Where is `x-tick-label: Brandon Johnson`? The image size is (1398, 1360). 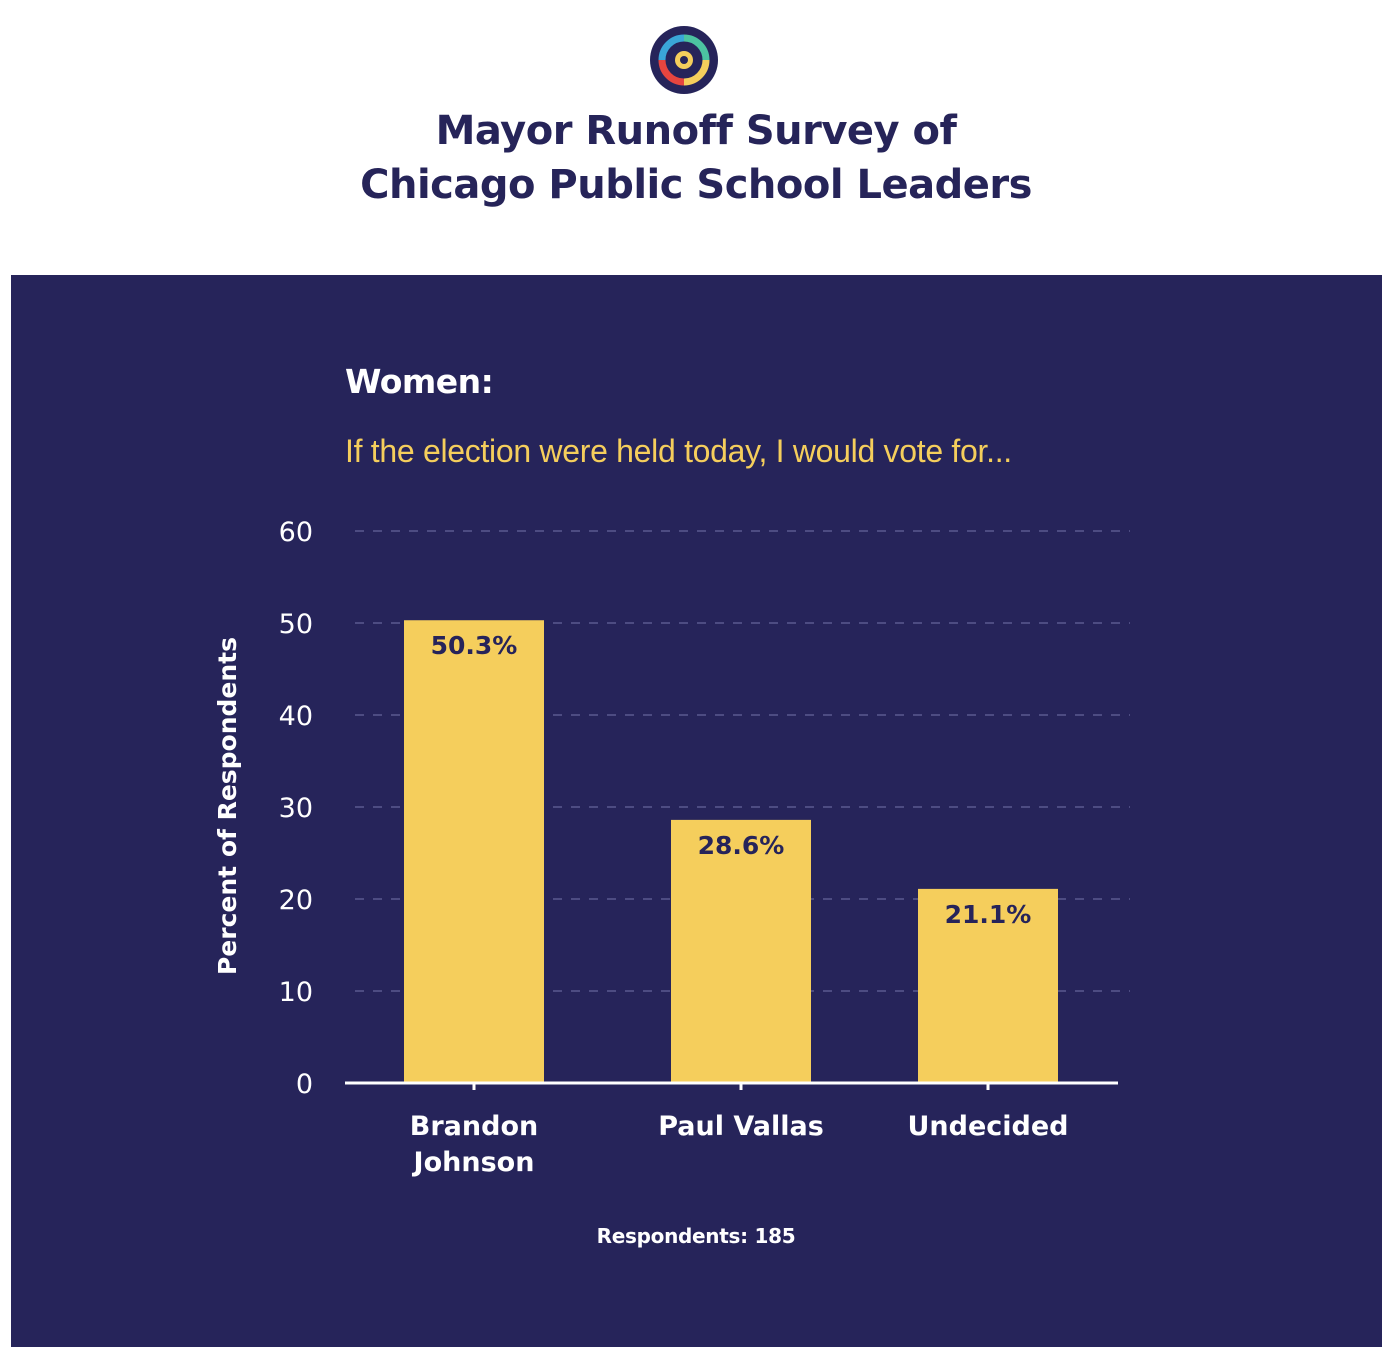 x-tick-label: Brandon Johnson is located at coordinates (474, 1144).